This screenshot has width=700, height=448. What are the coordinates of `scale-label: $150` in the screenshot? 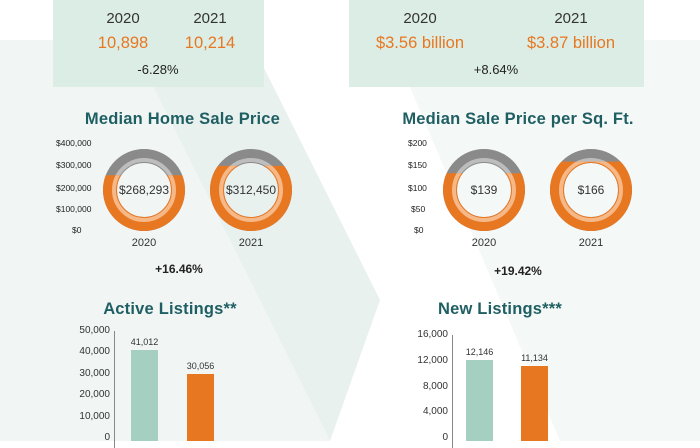 It's located at (417, 165).